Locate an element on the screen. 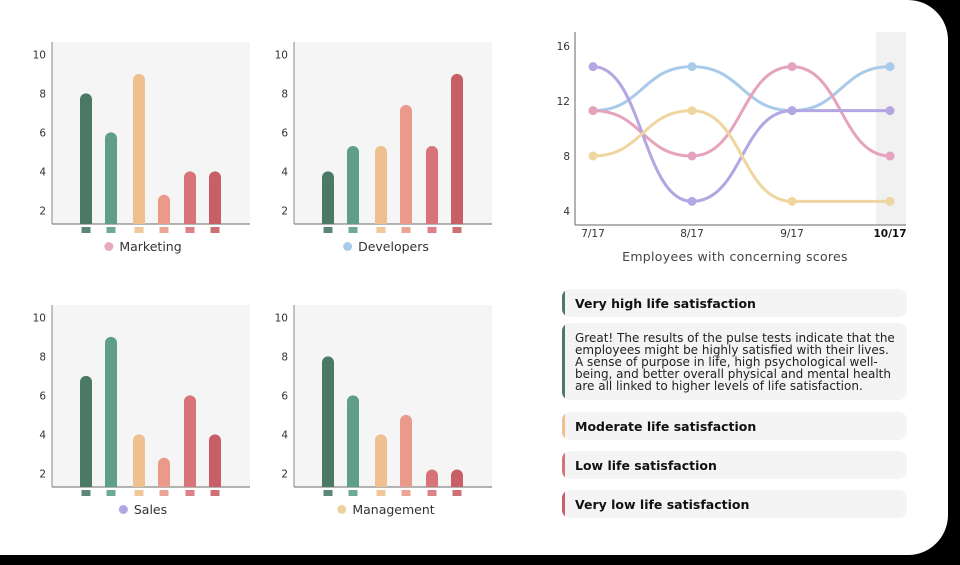 The width and height of the screenshot is (960, 565). satisfaction-moderate: Moderate life satisfaction is located at coordinates (734, 426).